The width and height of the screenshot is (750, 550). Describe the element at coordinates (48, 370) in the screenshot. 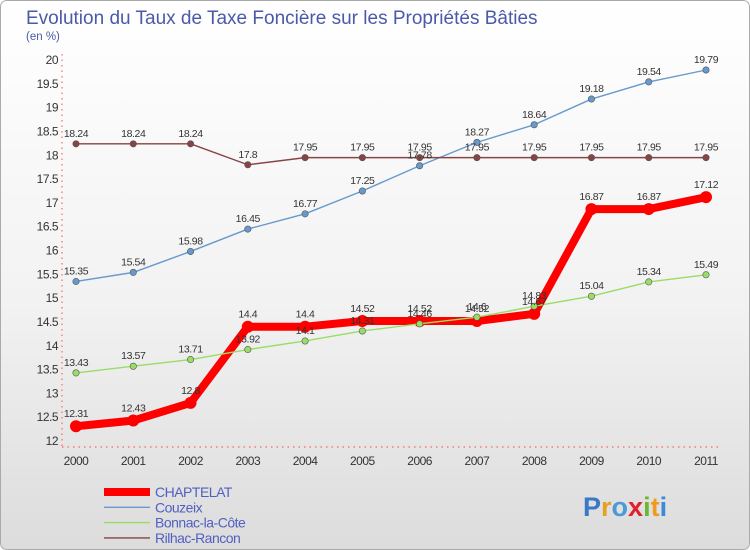

I see `y-tick-label: 13.5` at that location.